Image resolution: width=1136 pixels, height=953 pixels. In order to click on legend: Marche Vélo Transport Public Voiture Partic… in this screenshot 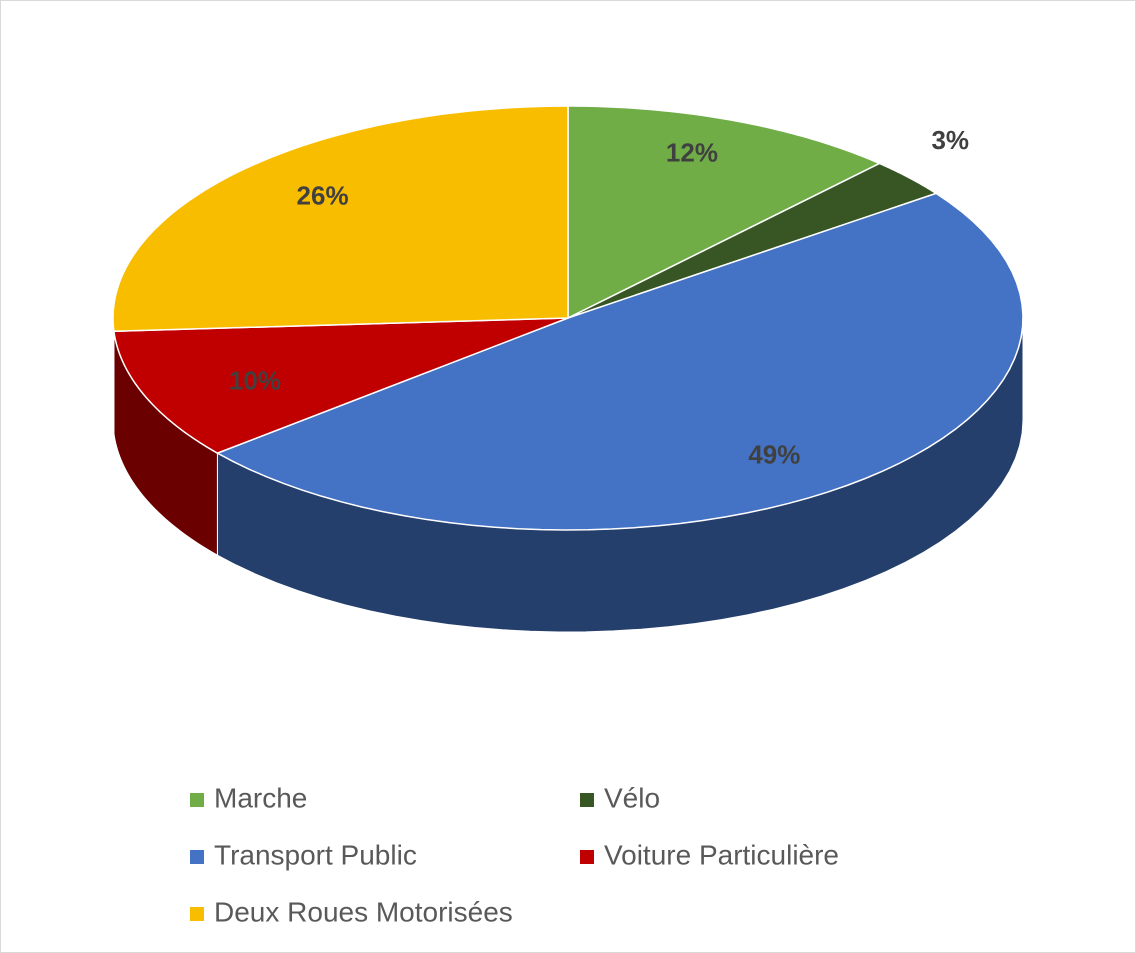, I will do `click(514, 854)`.